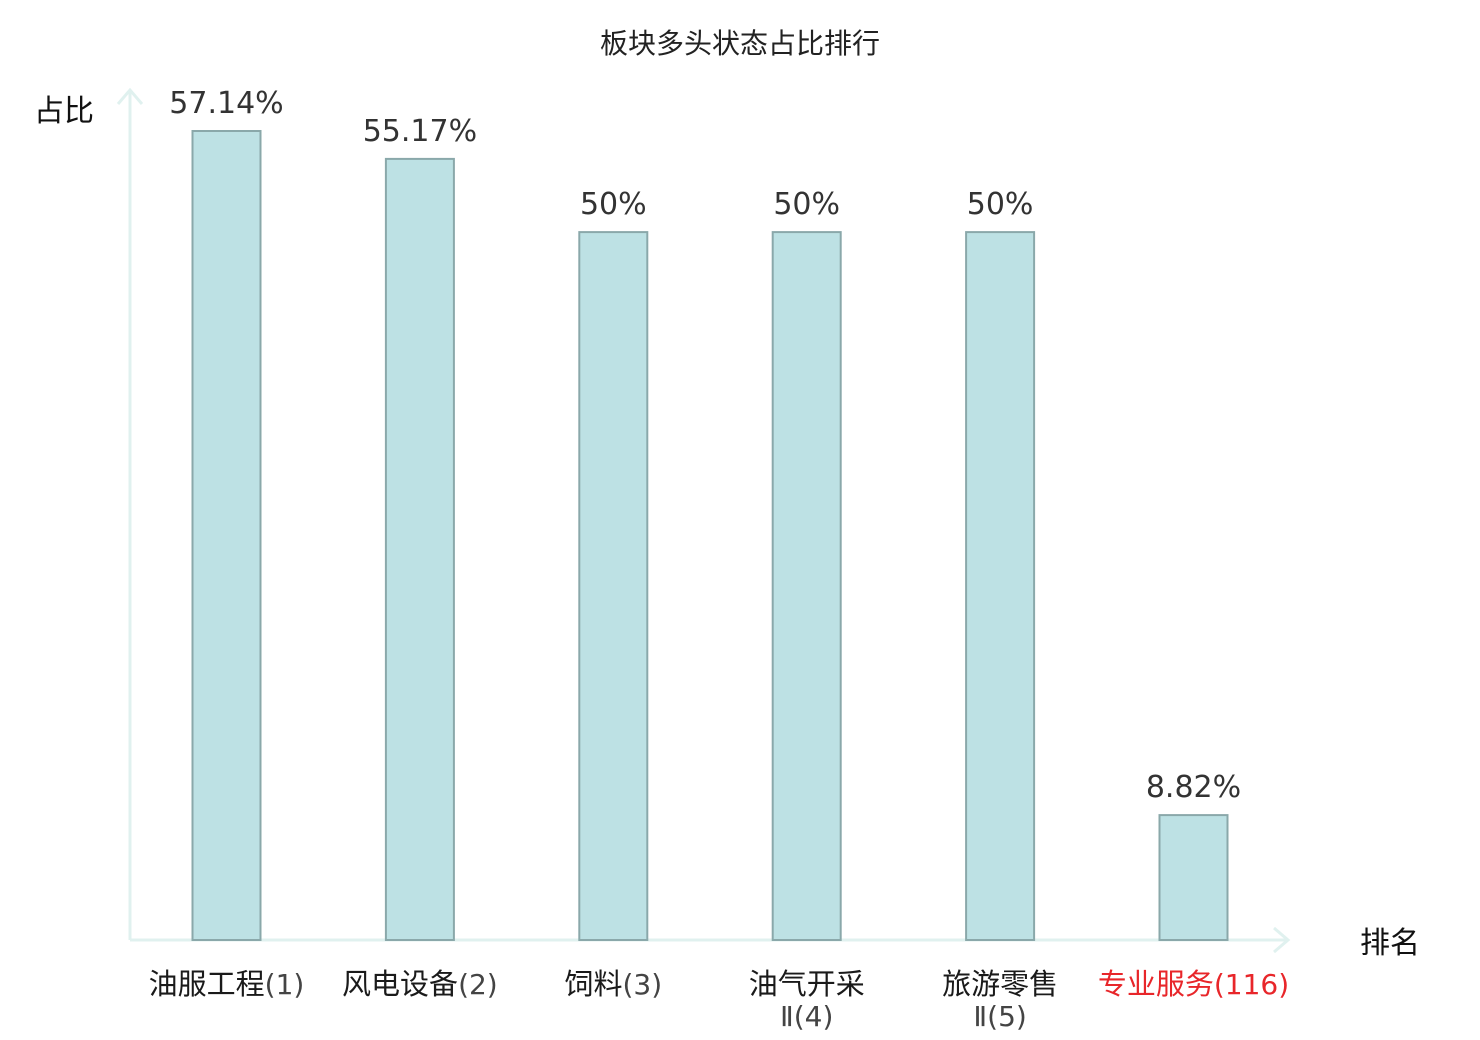 This screenshot has height=1040, width=1480. Describe the element at coordinates (285, 984) in the screenshot. I see `category-rank: (1)` at that location.